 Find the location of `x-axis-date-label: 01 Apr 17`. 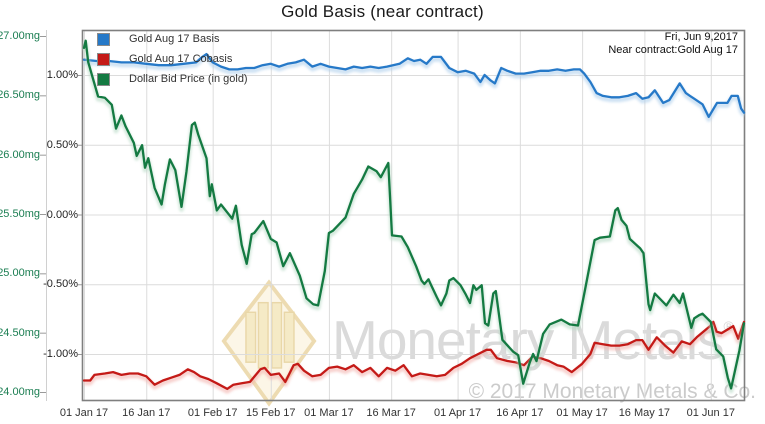

x-axis-date-label: 01 Apr 17 is located at coordinates (458, 413).